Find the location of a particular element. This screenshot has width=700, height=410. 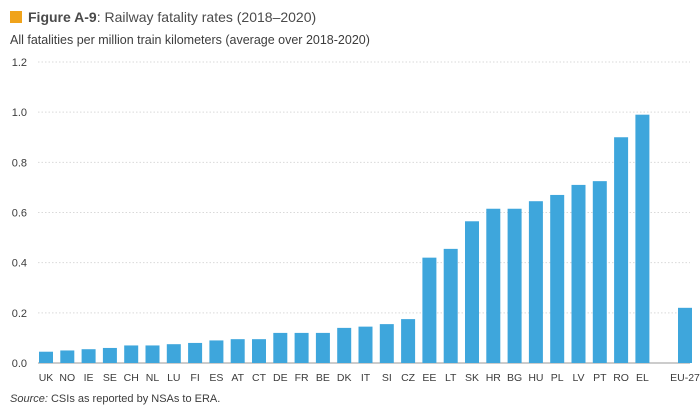

x-tick-label: CH is located at coordinates (131, 378).